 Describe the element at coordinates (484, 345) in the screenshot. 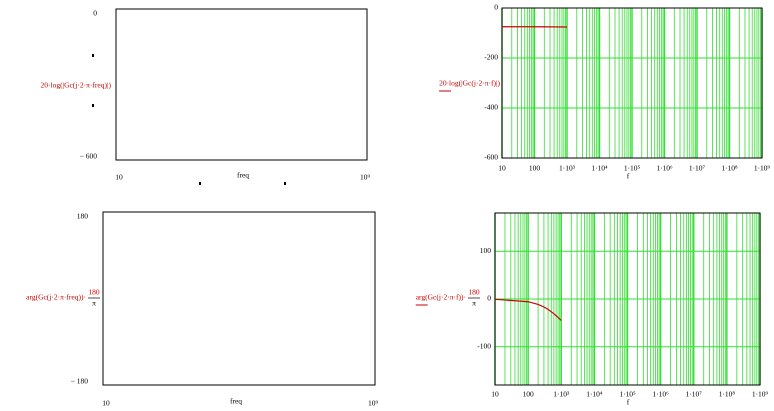

I see `y-tick-label: -100` at that location.